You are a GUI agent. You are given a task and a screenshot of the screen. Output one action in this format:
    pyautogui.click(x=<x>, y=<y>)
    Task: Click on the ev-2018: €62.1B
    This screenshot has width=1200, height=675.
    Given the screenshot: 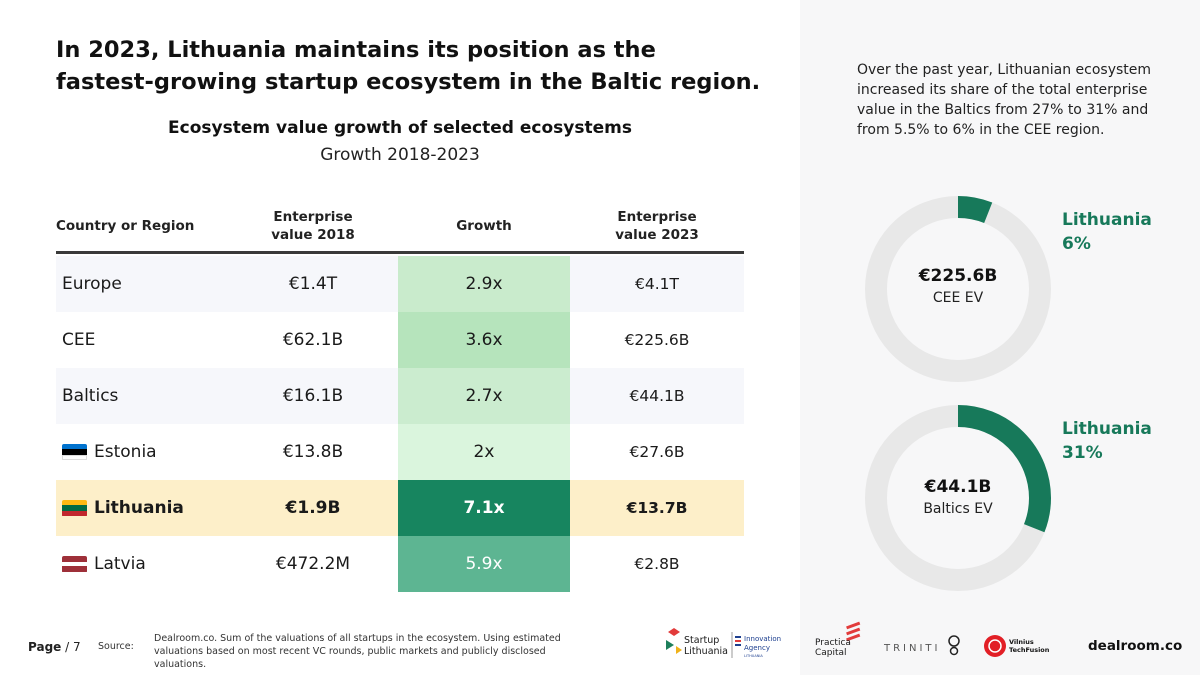 What is the action you would take?
    pyautogui.click(x=313, y=340)
    